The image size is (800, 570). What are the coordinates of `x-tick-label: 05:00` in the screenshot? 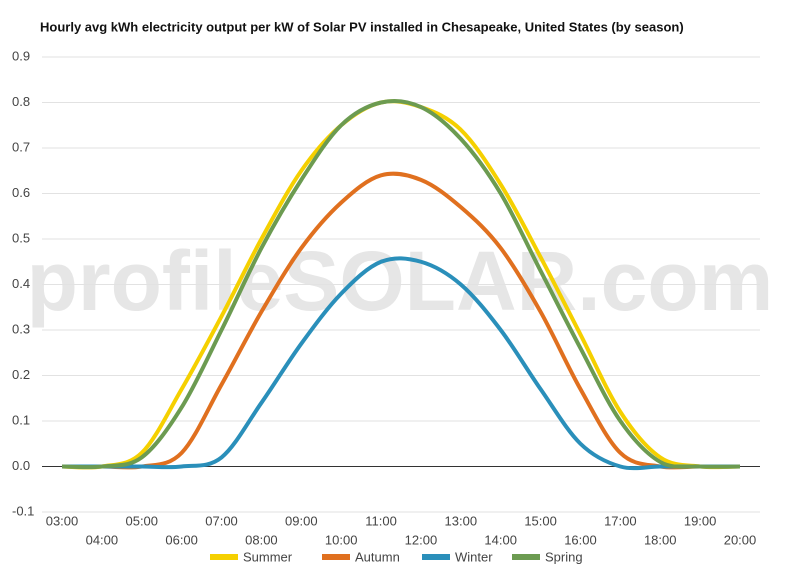 It's located at (141, 520).